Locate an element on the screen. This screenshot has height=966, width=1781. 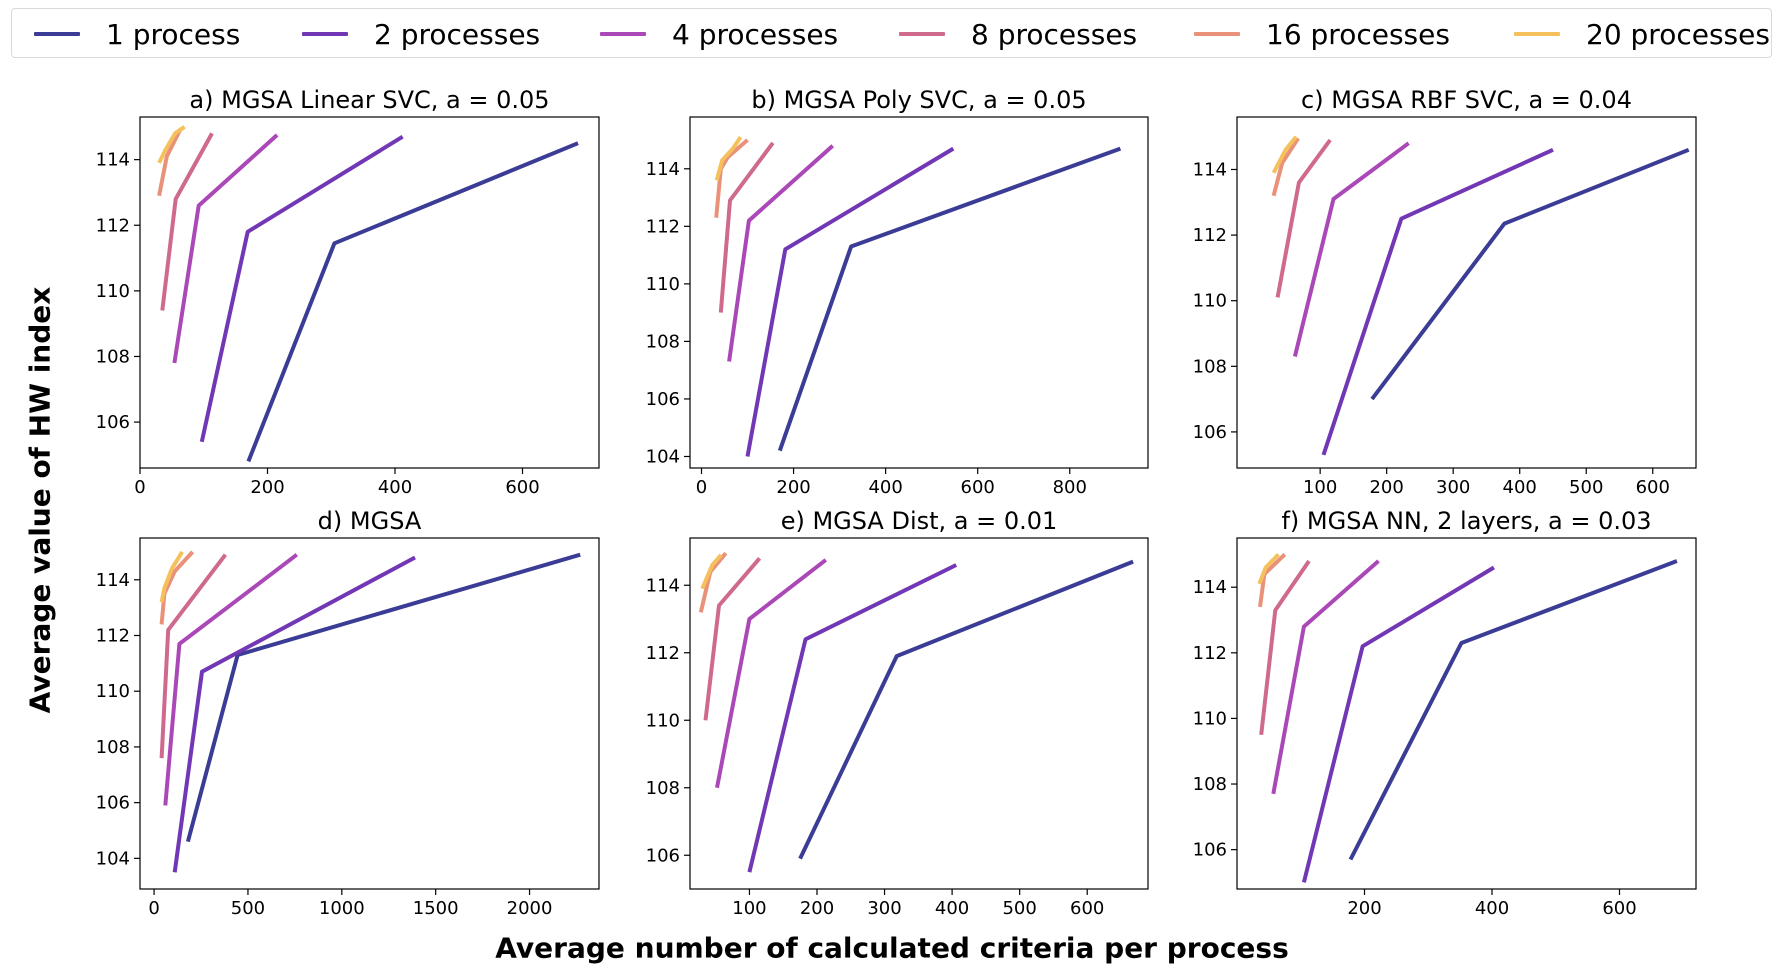
legend-item: 2 processes is located at coordinates (421, 34).